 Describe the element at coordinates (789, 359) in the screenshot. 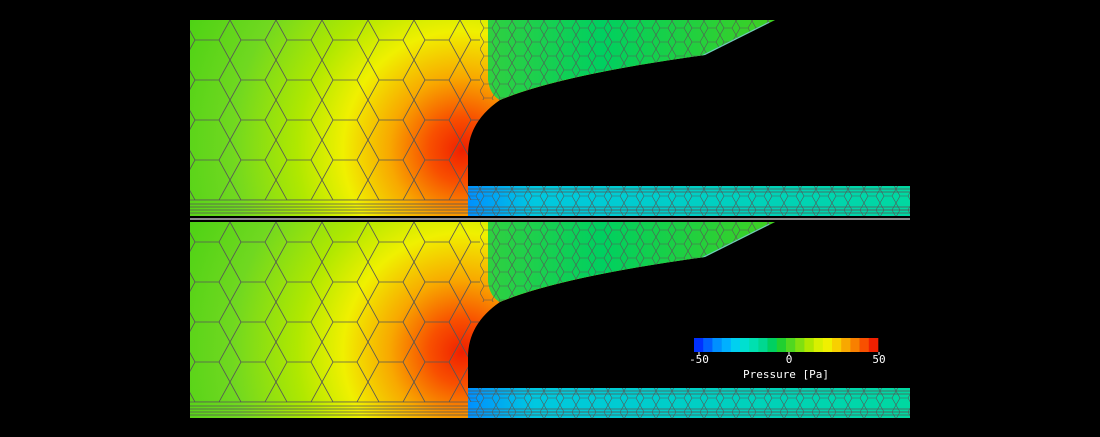

I see `colorbar-tick-label: 0` at that location.